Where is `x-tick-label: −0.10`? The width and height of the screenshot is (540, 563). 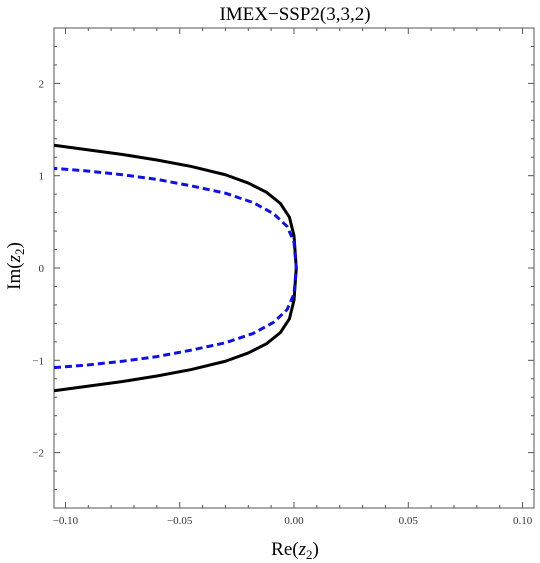 x-tick-label: −0.10 is located at coordinates (66, 521).